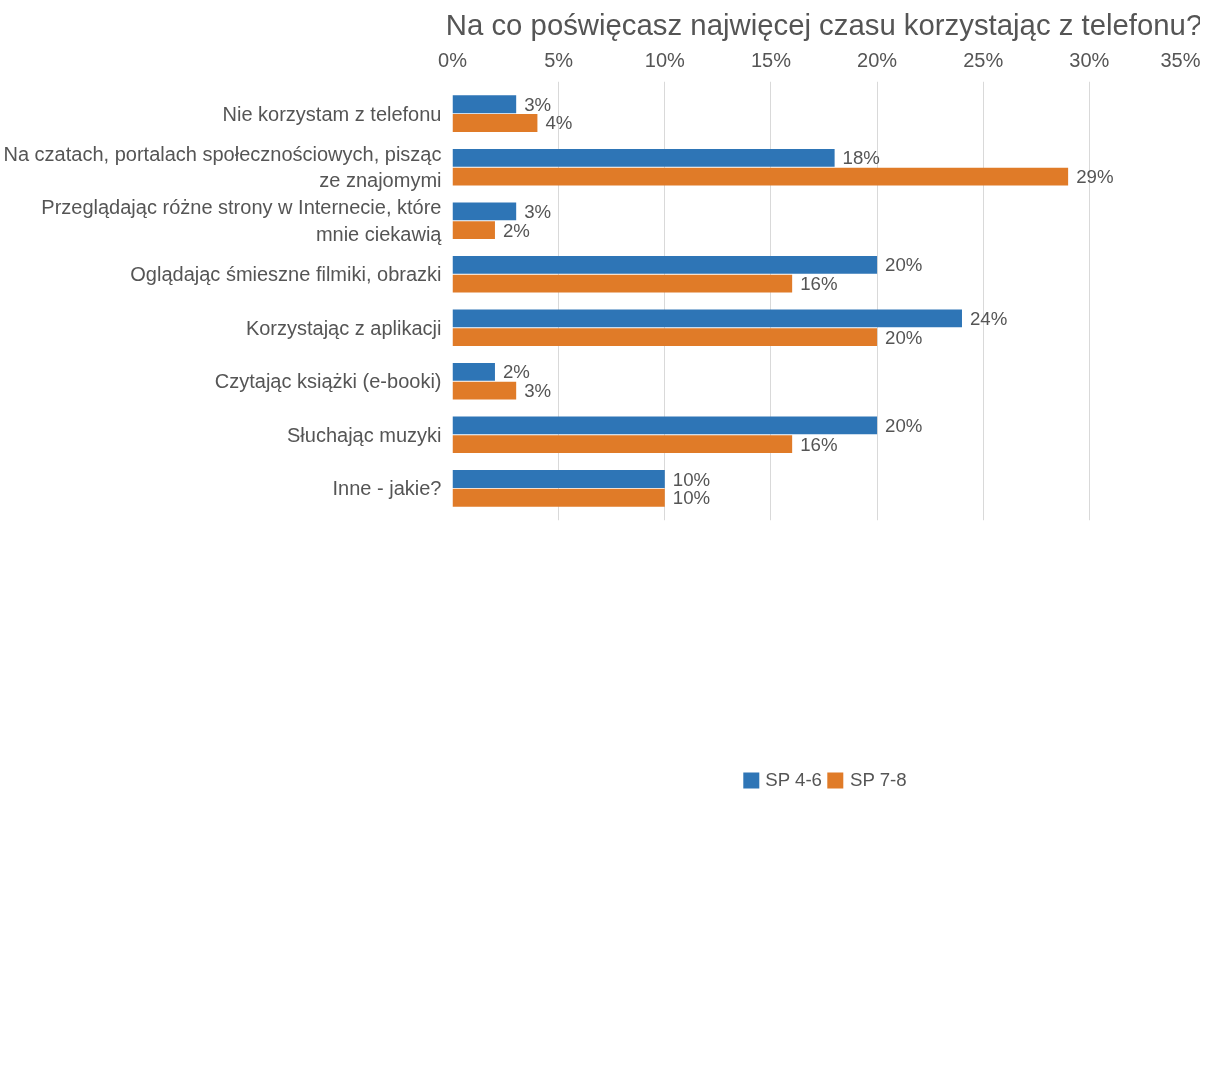 The image size is (1227, 1066). I want to click on legend-label: SP 7-8, so click(878, 780).